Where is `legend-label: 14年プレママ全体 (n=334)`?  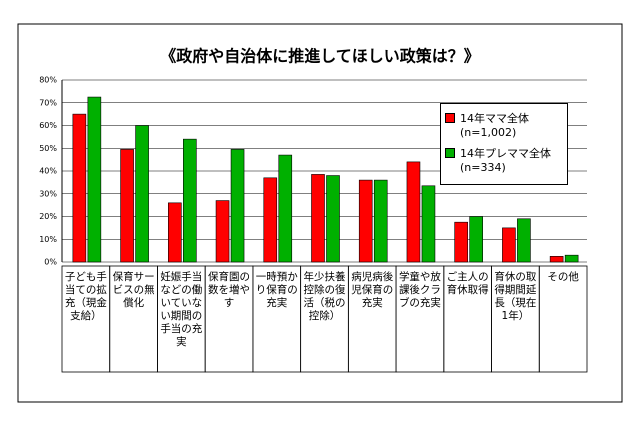 legend-label: 14年プレママ全体 (n=334) is located at coordinates (505, 160).